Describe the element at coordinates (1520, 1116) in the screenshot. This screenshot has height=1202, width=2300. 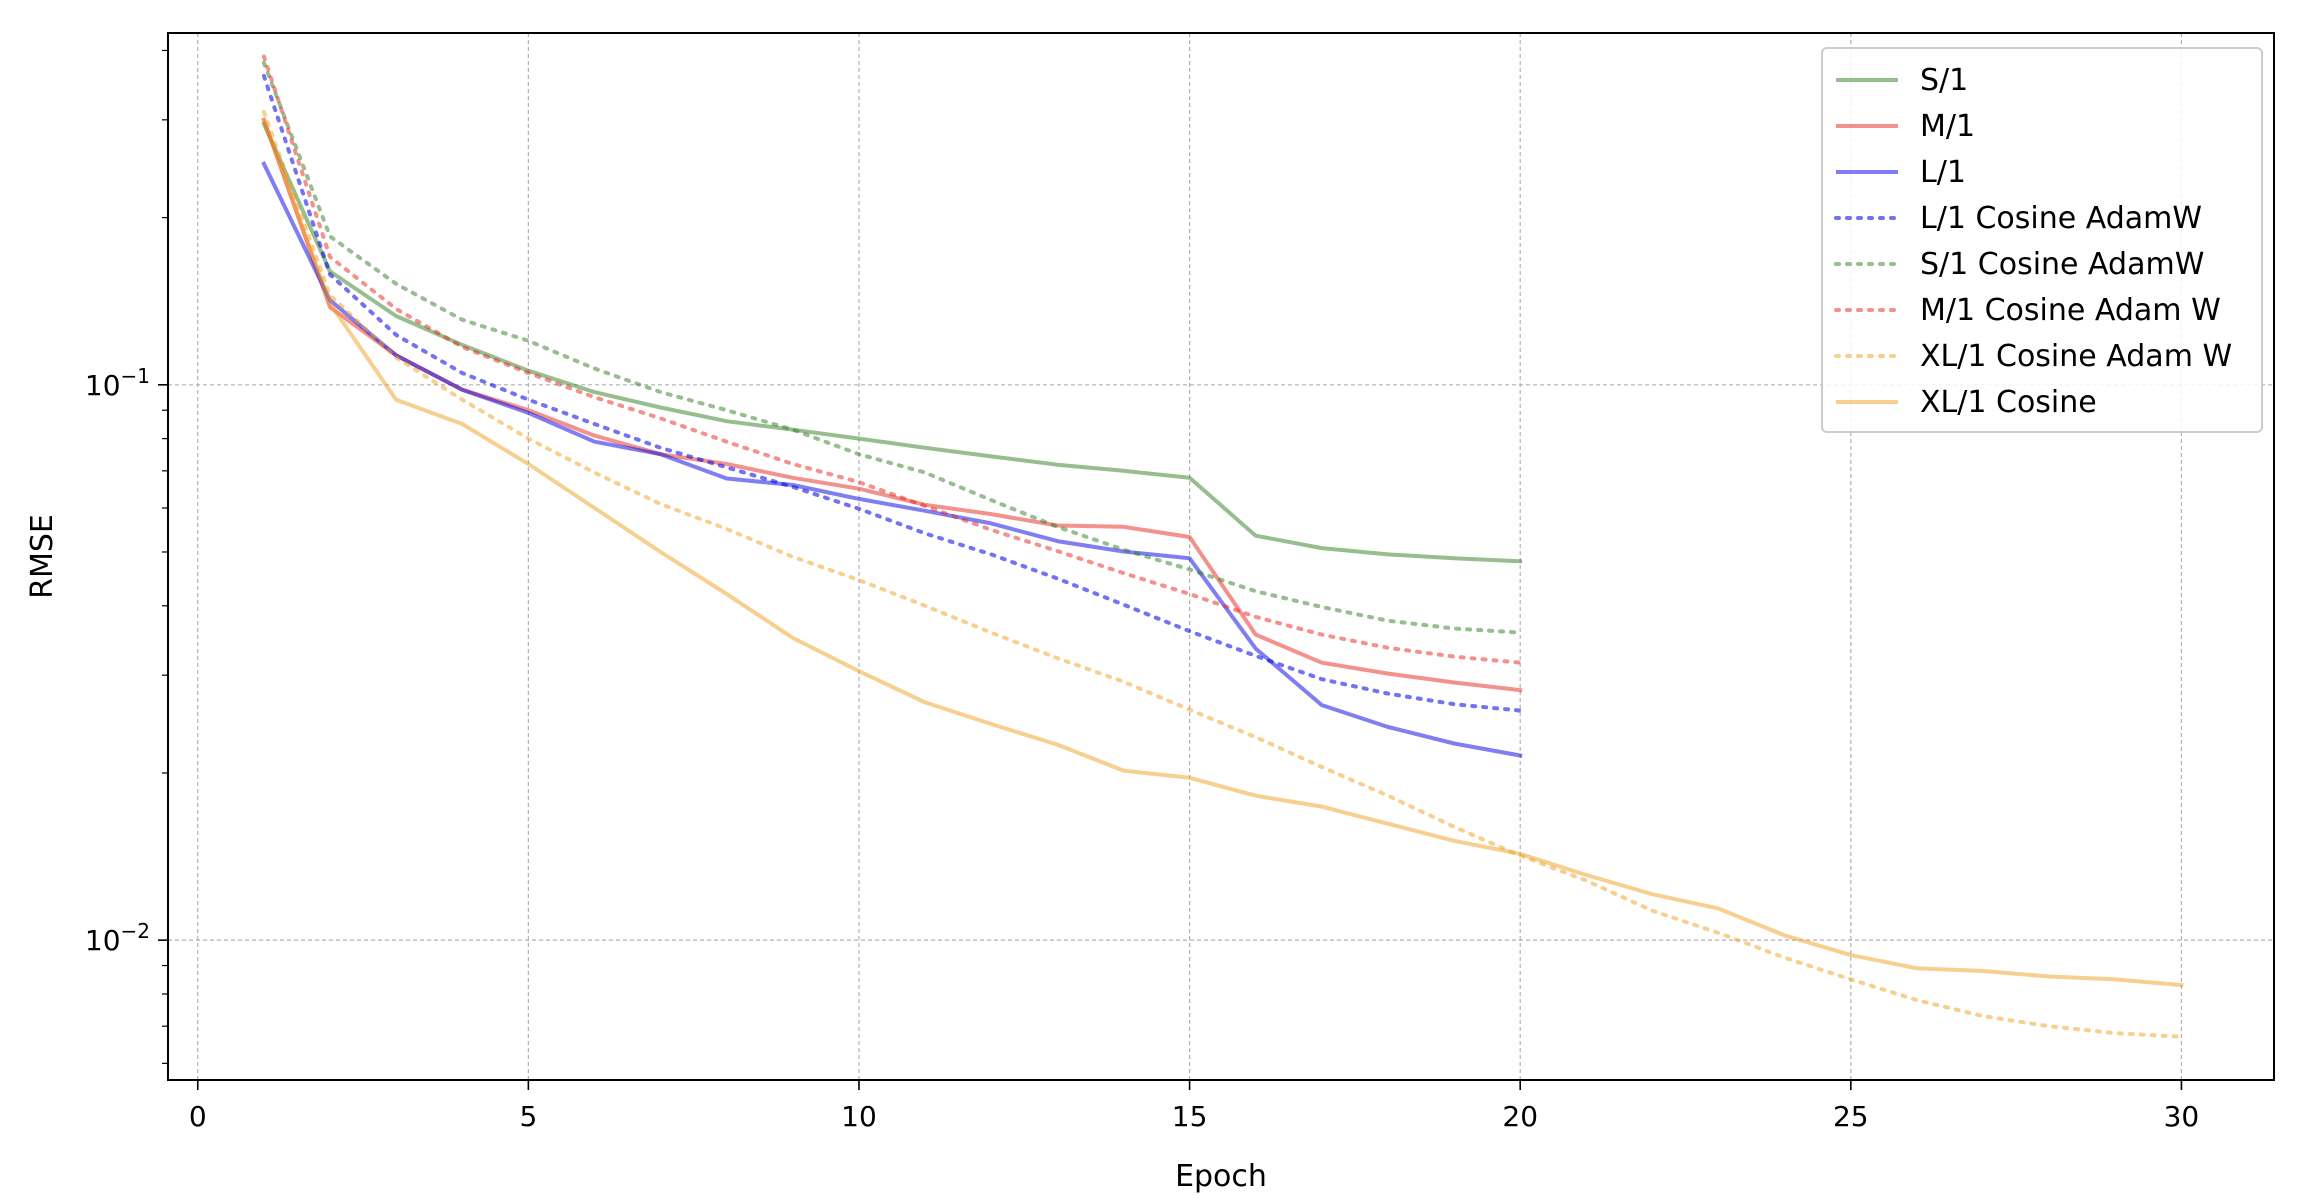
I see `x-tick-label: 20` at that location.